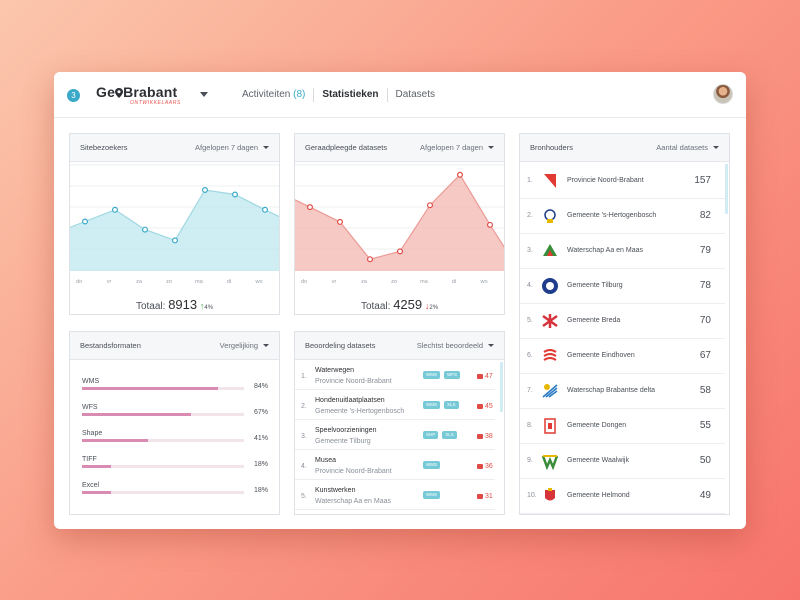 The height and width of the screenshot is (600, 800). I want to click on ratings-filter: Slechtst beoordeeld, so click(455, 345).